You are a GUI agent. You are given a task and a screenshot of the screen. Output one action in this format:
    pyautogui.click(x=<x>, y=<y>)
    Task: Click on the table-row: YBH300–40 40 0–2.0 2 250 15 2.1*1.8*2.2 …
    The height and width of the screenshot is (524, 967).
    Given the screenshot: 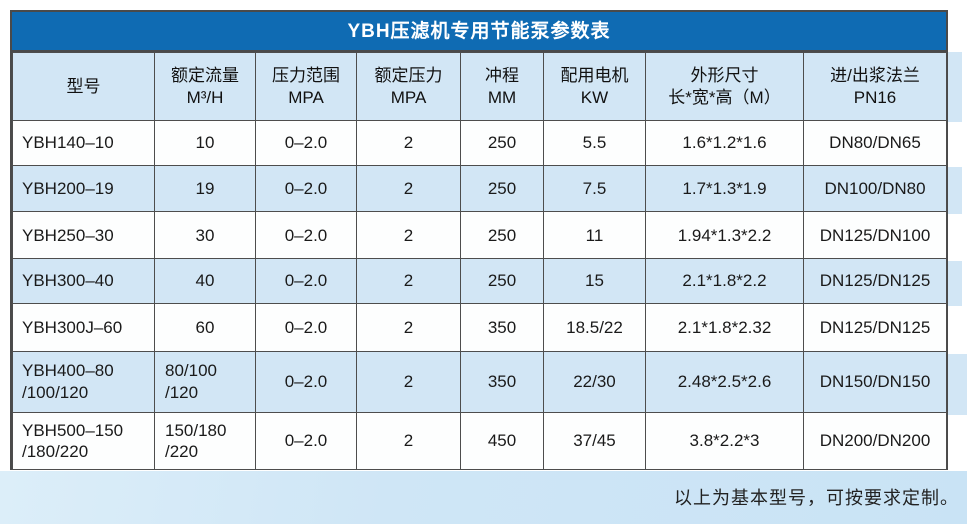 What is the action you would take?
    pyautogui.click(x=479, y=281)
    